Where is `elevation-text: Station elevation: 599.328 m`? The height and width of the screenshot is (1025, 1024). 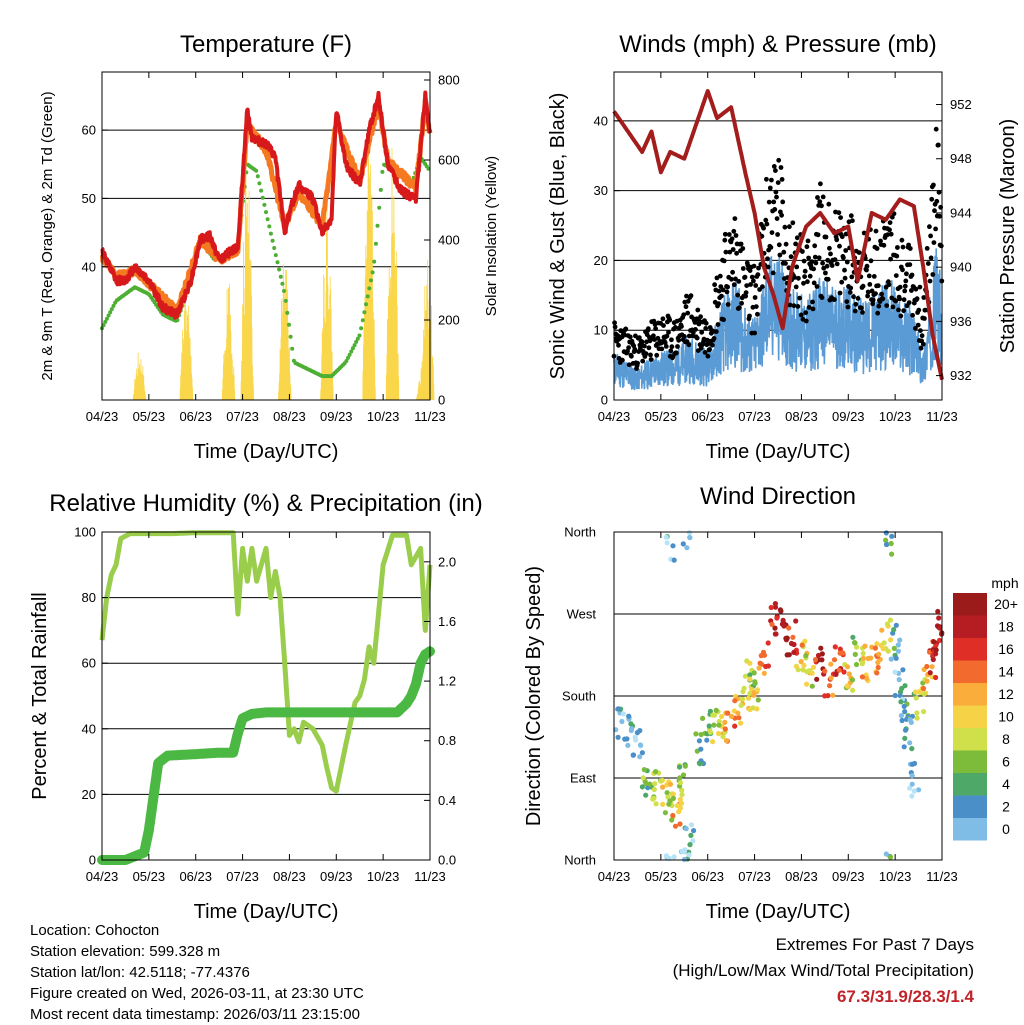
elevation-text: Station elevation: 599.328 m is located at coordinates (125, 951).